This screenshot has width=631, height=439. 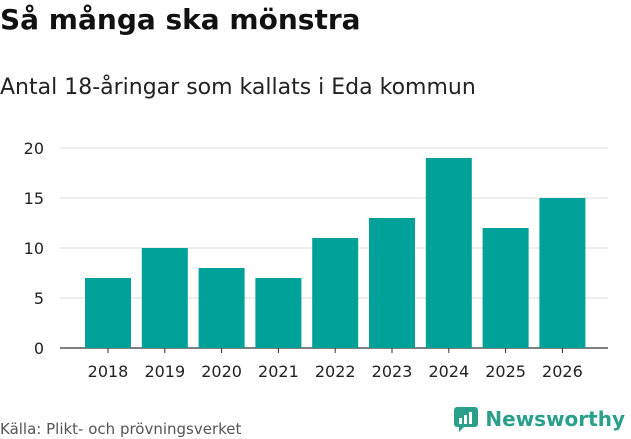 I want to click on bar-2025, so click(x=505, y=288).